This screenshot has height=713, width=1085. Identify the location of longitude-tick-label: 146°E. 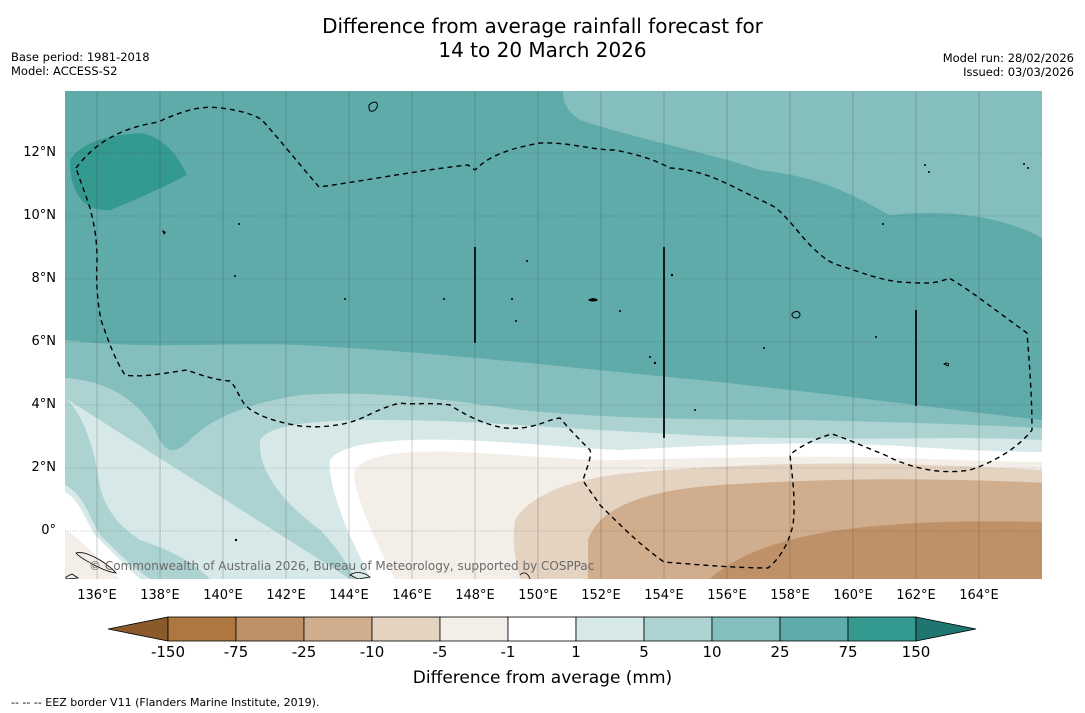
(412, 595).